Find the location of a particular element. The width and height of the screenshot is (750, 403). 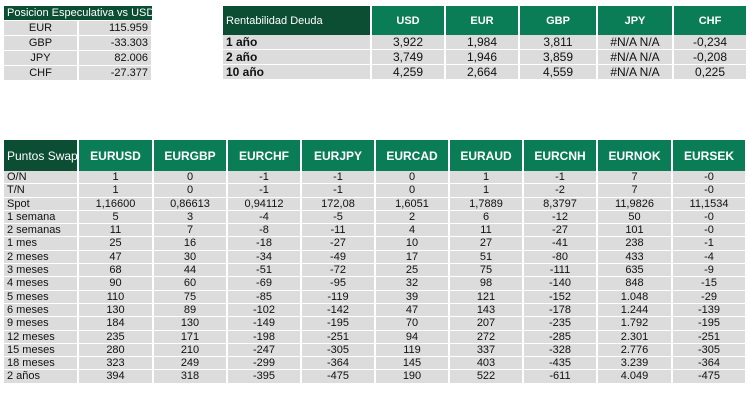

swap-cell: 1.244 is located at coordinates (635, 310).